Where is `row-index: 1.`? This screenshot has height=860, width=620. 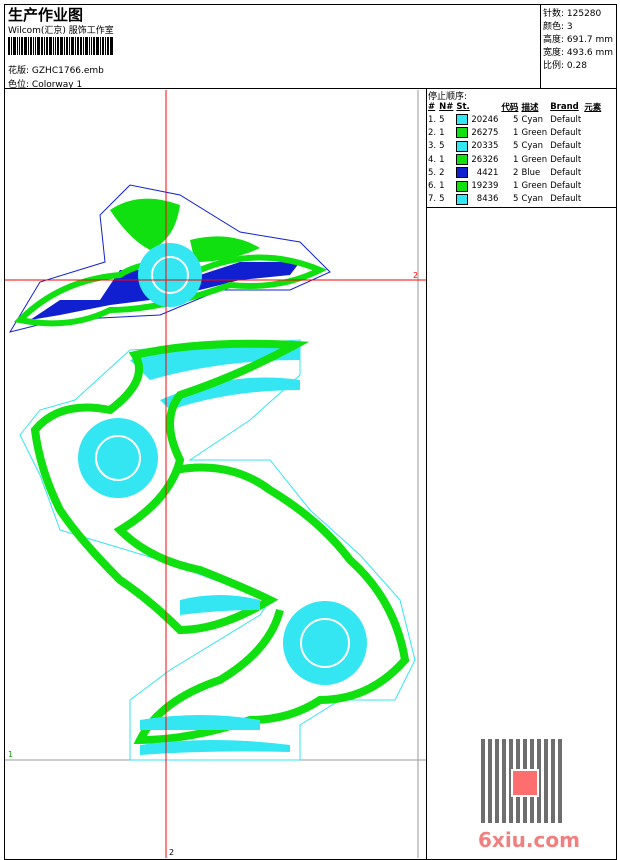
row-index: 1. is located at coordinates (432, 119).